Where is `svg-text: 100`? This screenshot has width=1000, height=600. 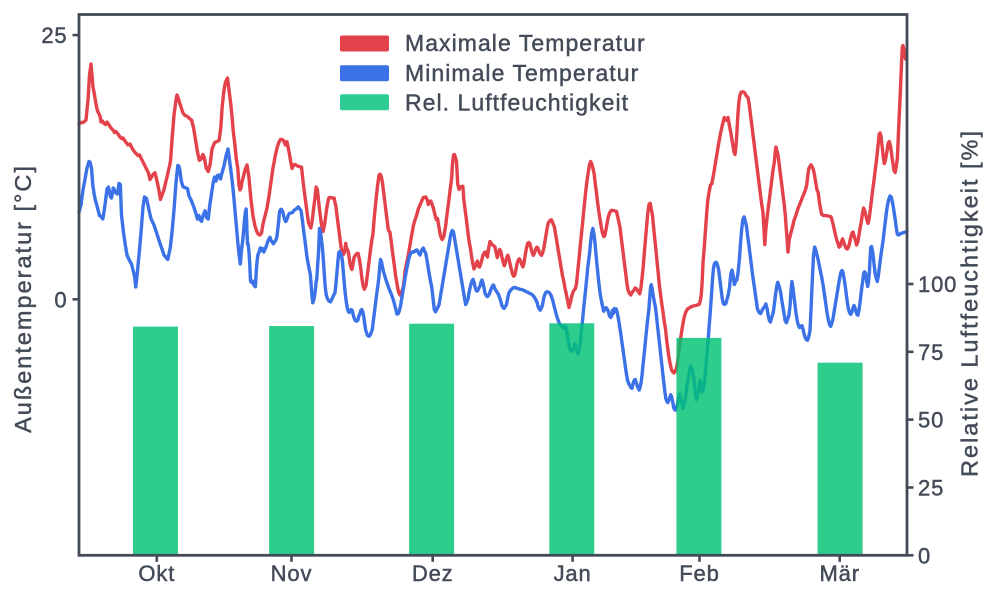
svg-text: 100 is located at coordinates (937, 284).